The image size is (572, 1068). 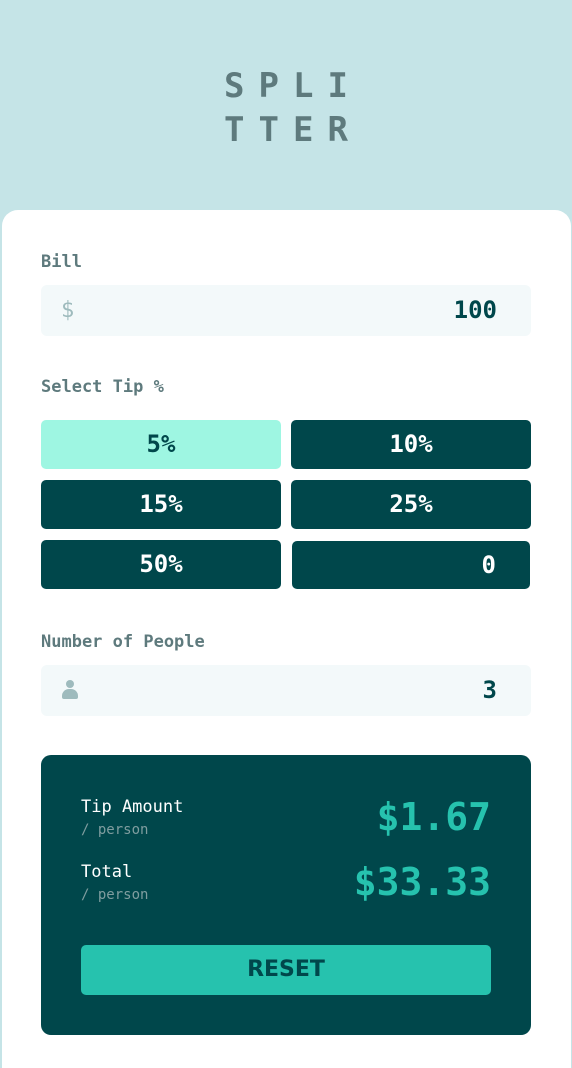 I want to click on bill-input: $ 100, so click(x=286, y=310).